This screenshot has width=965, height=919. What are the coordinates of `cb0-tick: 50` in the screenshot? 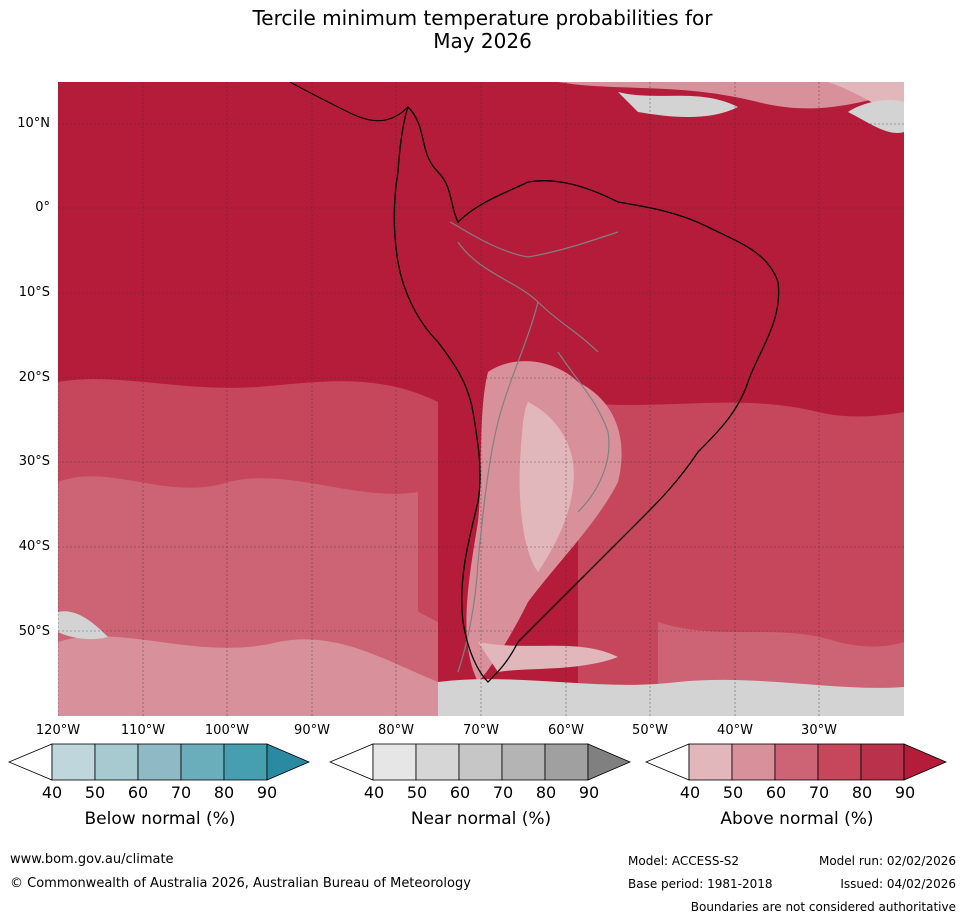 It's located at (95, 792).